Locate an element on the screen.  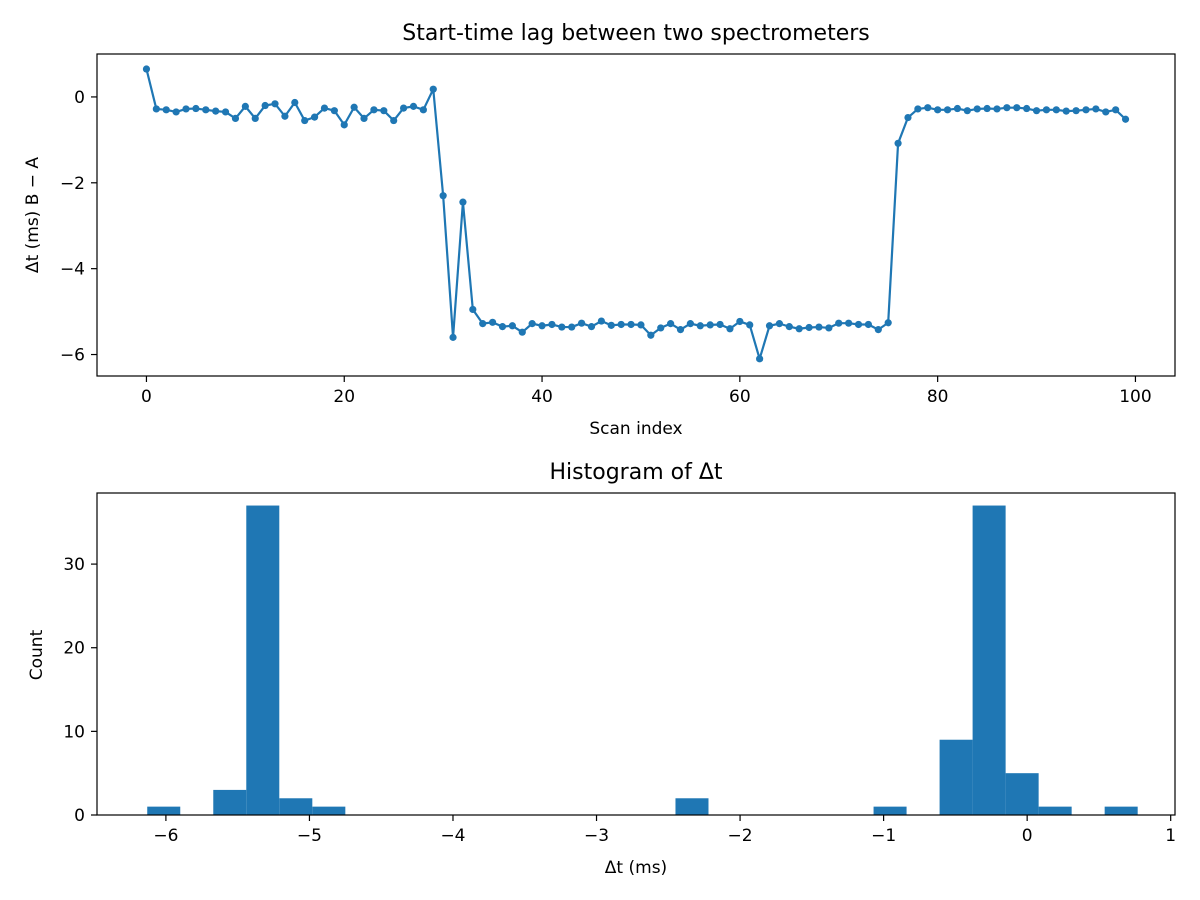
x-axis-label: Scan index is located at coordinates (635, 429).